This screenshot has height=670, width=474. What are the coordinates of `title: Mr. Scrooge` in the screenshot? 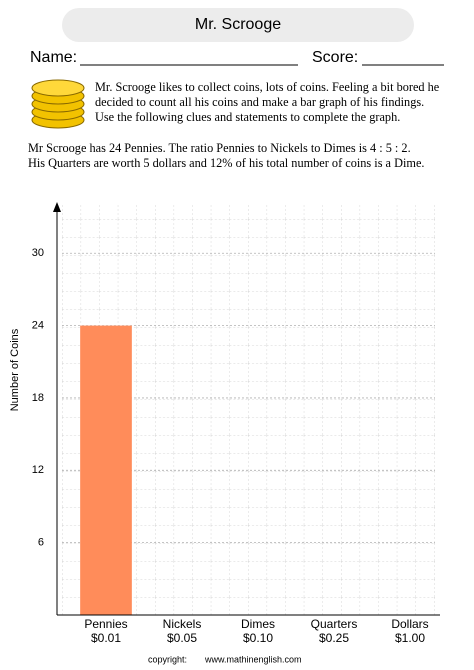 It's located at (238, 24).